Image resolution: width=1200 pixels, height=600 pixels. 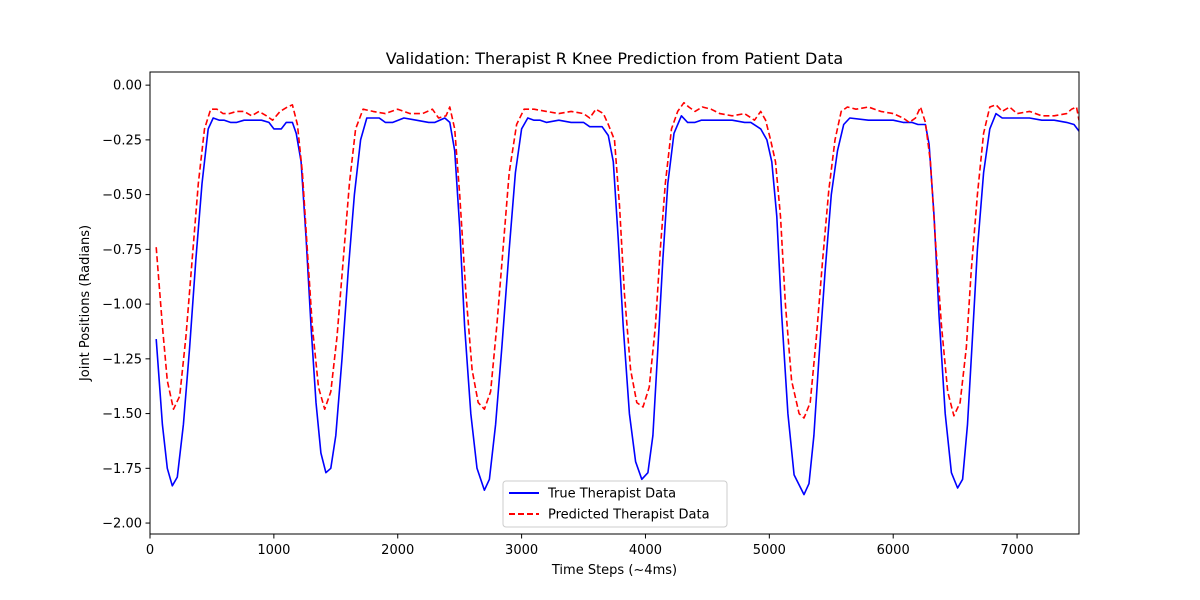 What do you see at coordinates (122, 250) in the screenshot?
I see `y-tick-label: −0.75` at bounding box center [122, 250].